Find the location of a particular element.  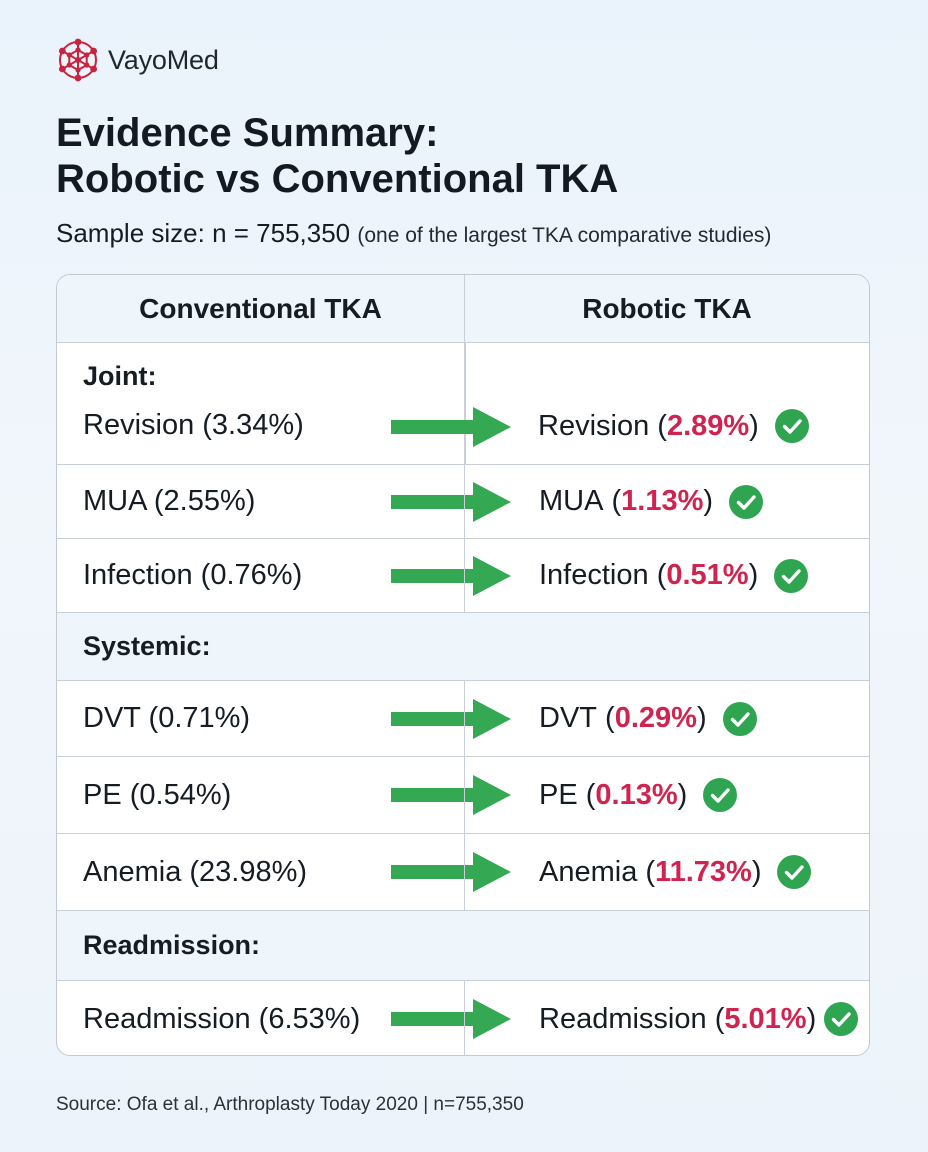

conventional-dvt: DVT (0.71%) is located at coordinates (167, 718).